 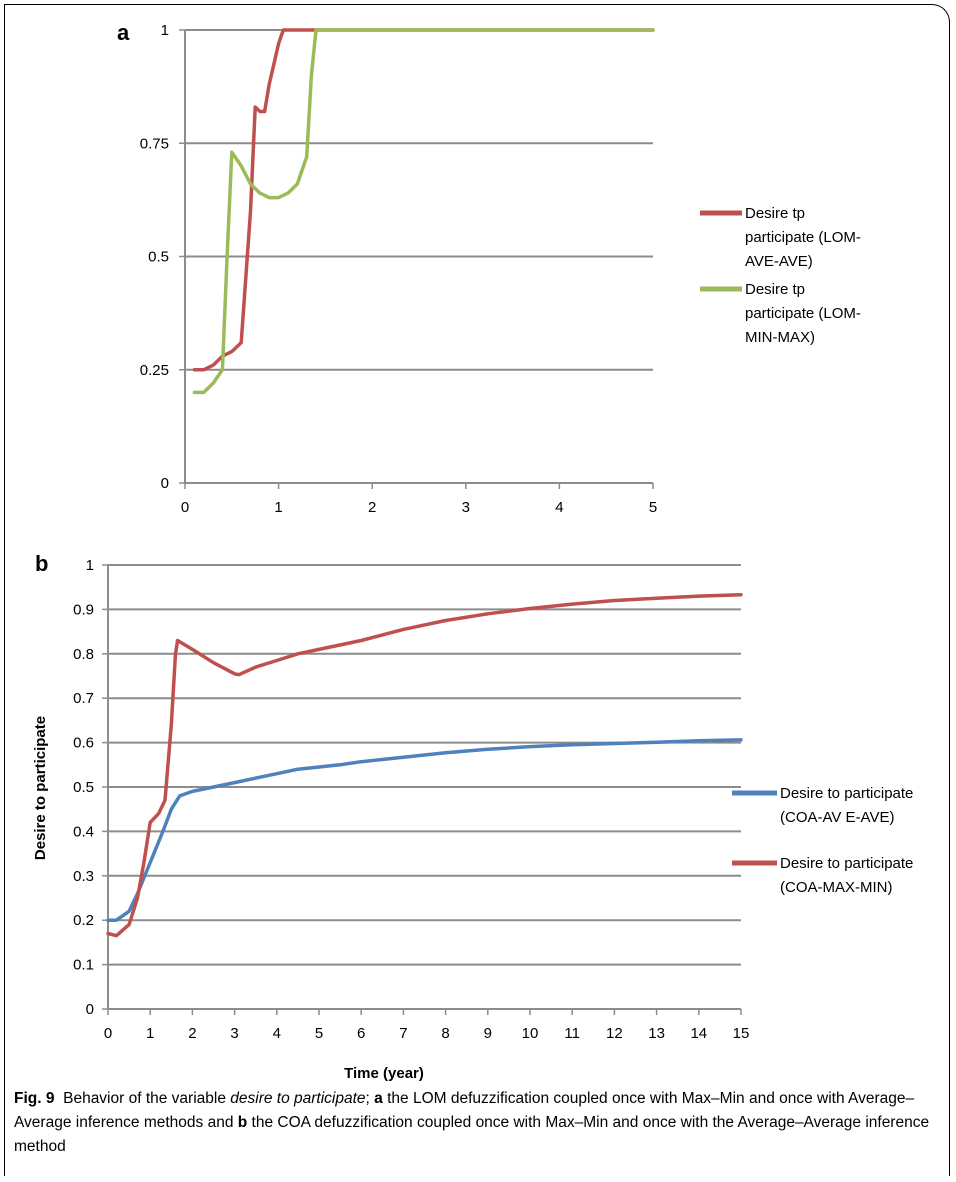 What do you see at coordinates (775, 289) in the screenshot?
I see `legend-label-2-line-1: Desire tp` at bounding box center [775, 289].